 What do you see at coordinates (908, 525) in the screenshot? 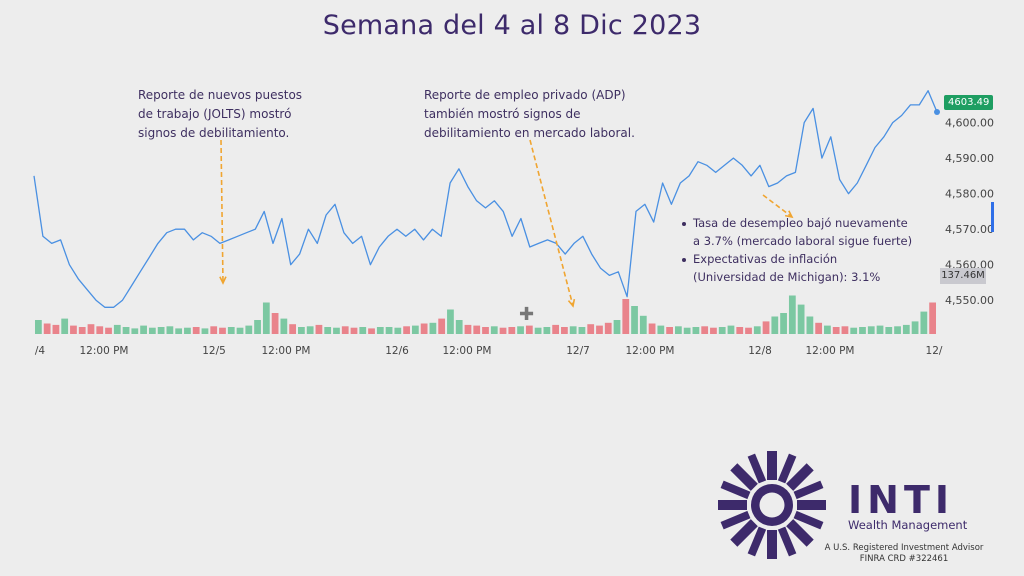
I see `brand-subtitle: Wealth Management` at bounding box center [908, 525].